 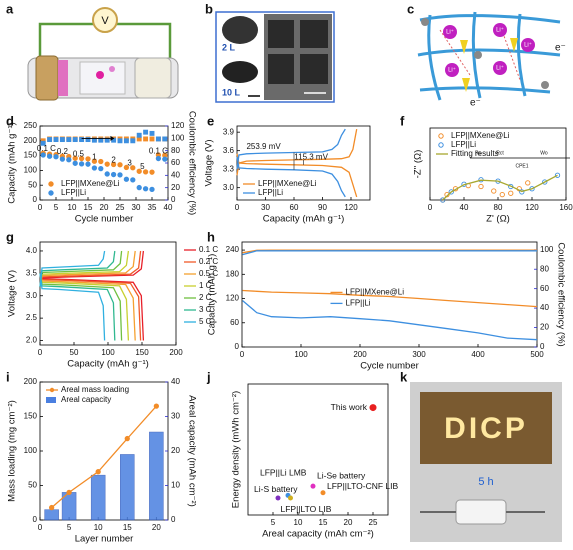 What do you see at coordinates (136, 207) in the screenshot?
I see `x-tick-label: 30` at bounding box center [136, 207].